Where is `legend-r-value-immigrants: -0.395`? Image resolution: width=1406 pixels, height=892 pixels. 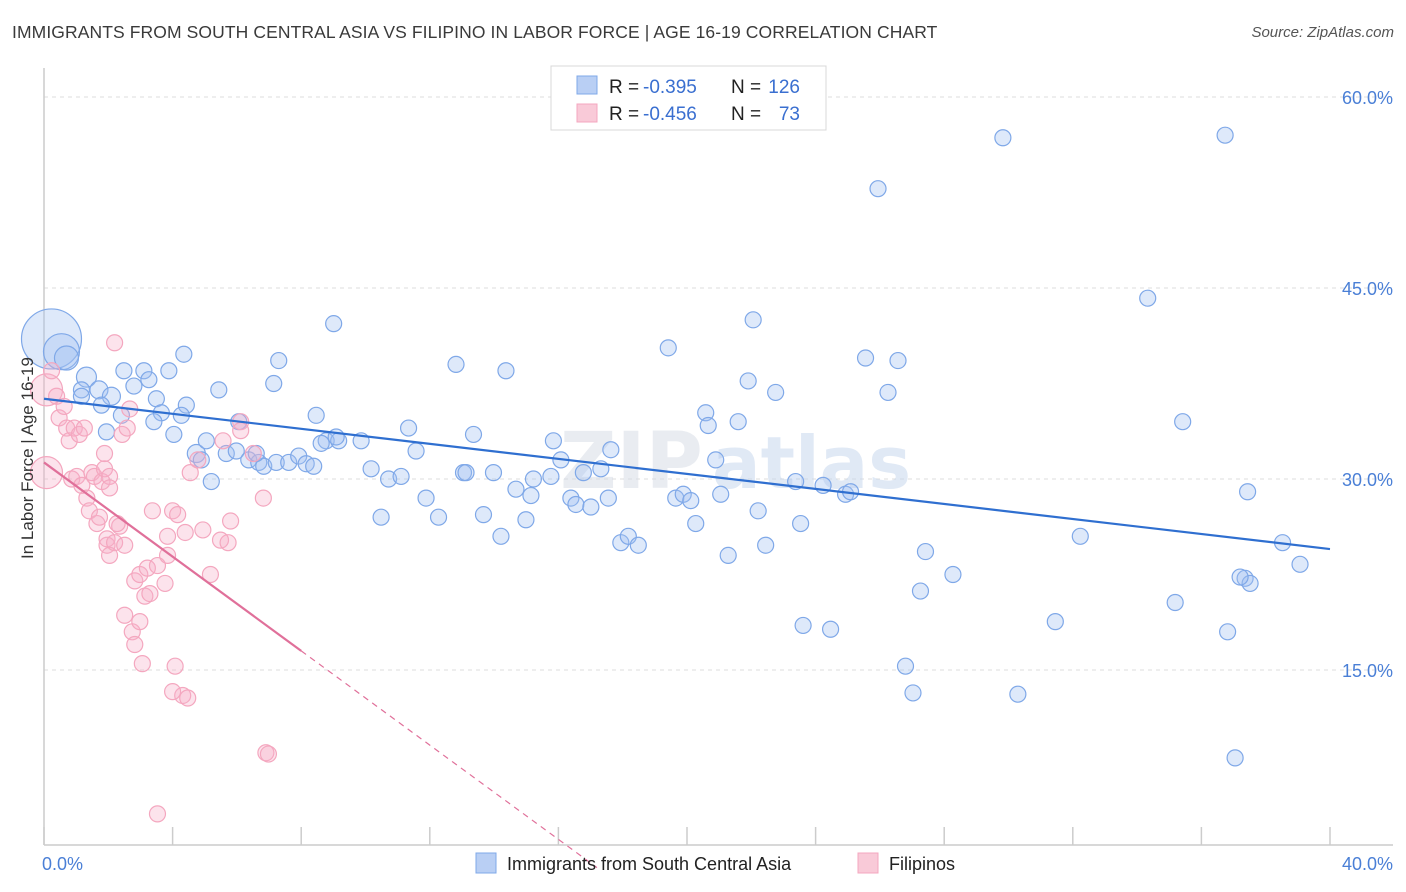 legend-r-value-immigrants: -0.395 is located at coordinates (670, 87).